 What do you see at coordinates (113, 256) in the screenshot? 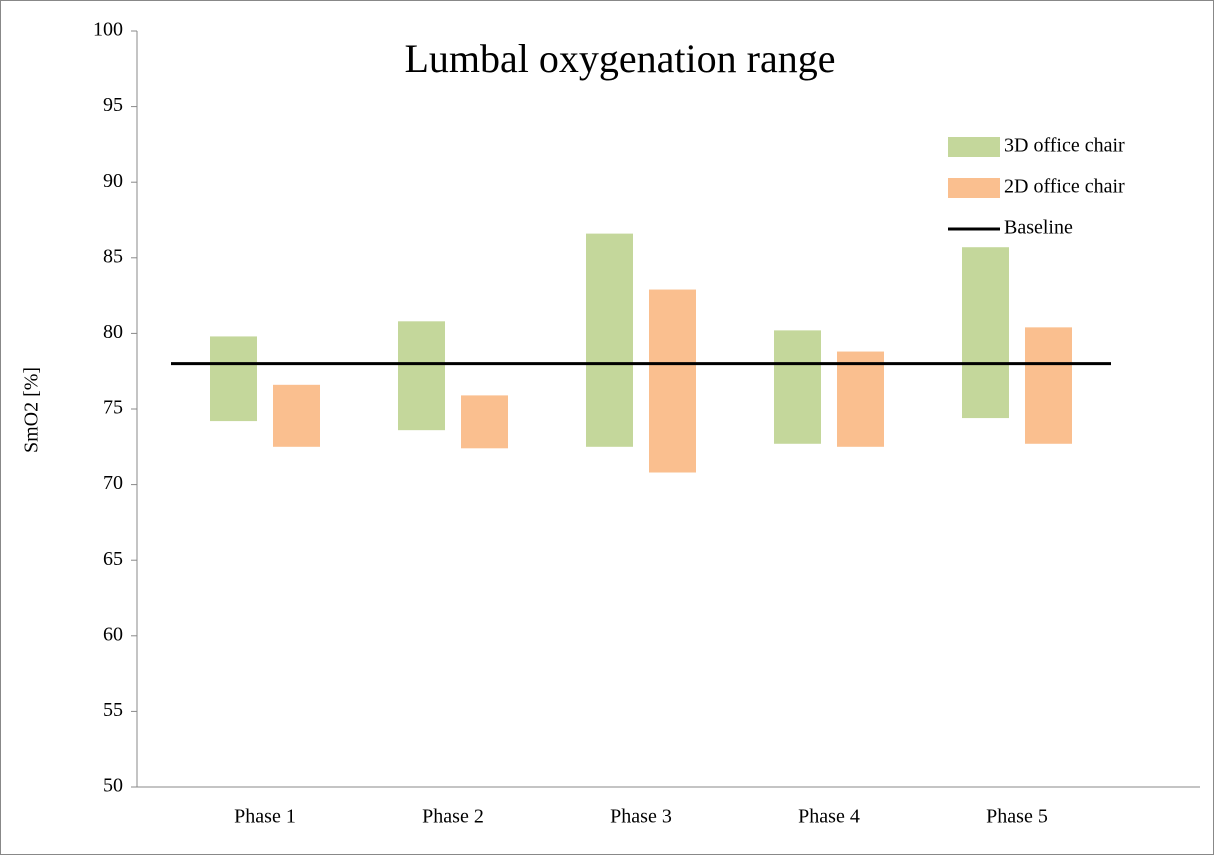
I see `y-tick-label: 85` at bounding box center [113, 256].